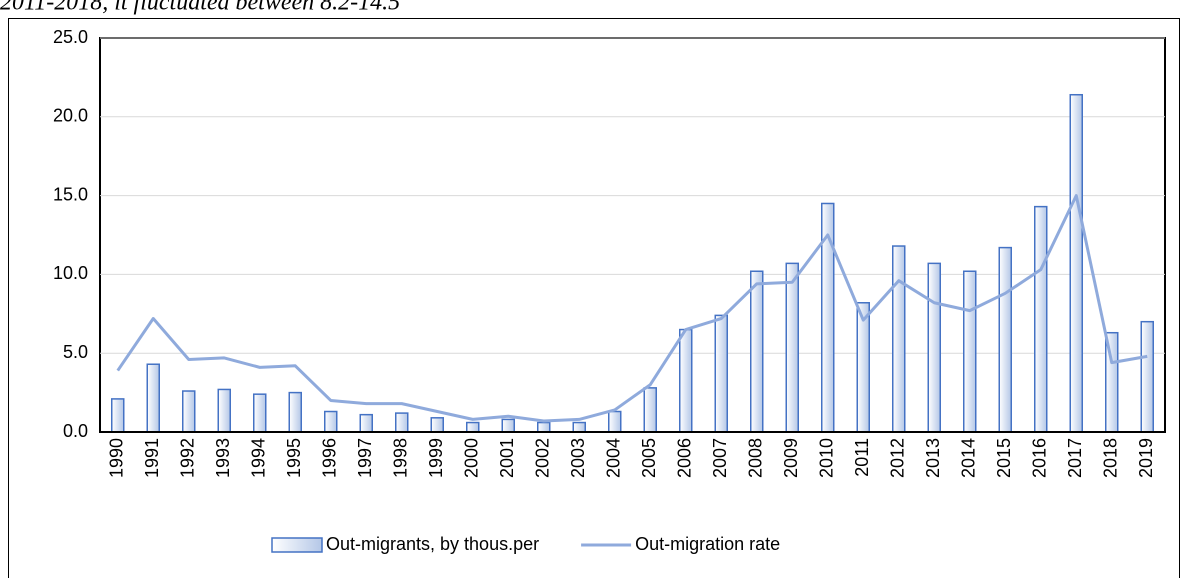 Image resolution: width=1190 pixels, height=578 pixels. What do you see at coordinates (401, 458) in the screenshot?
I see `x-tick-label: 1998` at bounding box center [401, 458].